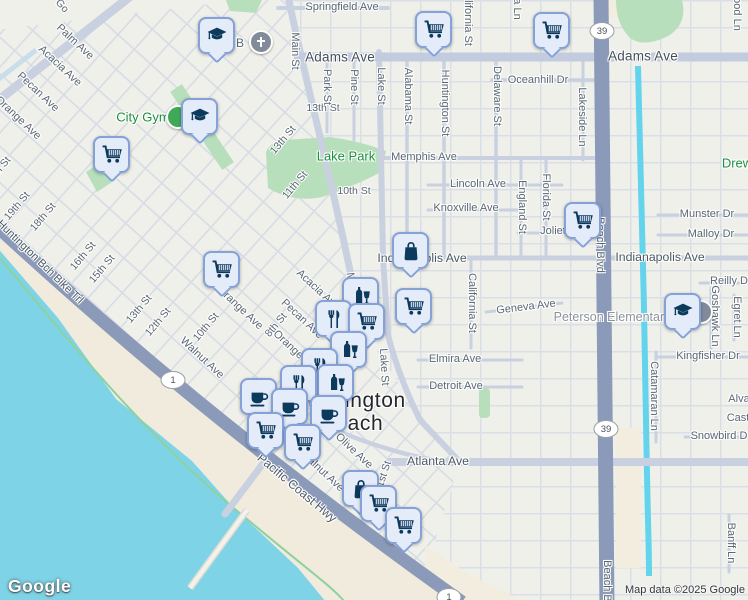  What do you see at coordinates (438, 461) in the screenshot?
I see `street-label-atlanta-ave: Atlanta Ave` at bounding box center [438, 461].